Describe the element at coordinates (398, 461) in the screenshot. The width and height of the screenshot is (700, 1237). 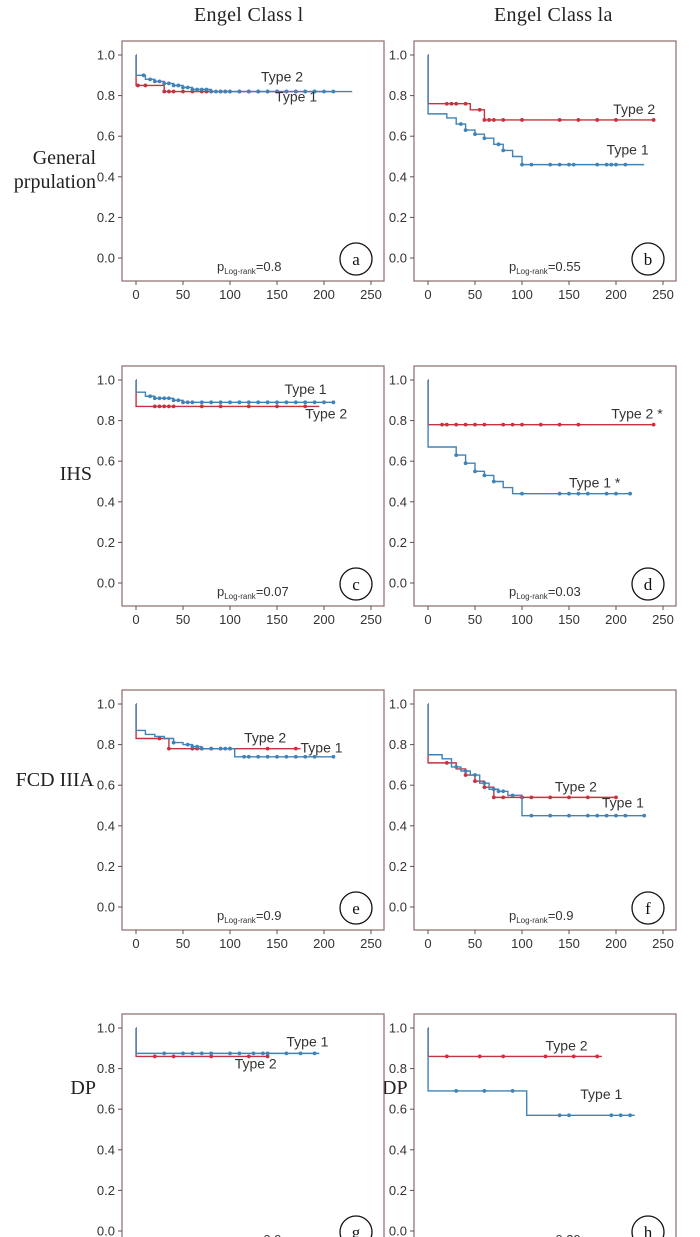
I see `y-tick-label: 0.6` at that location.